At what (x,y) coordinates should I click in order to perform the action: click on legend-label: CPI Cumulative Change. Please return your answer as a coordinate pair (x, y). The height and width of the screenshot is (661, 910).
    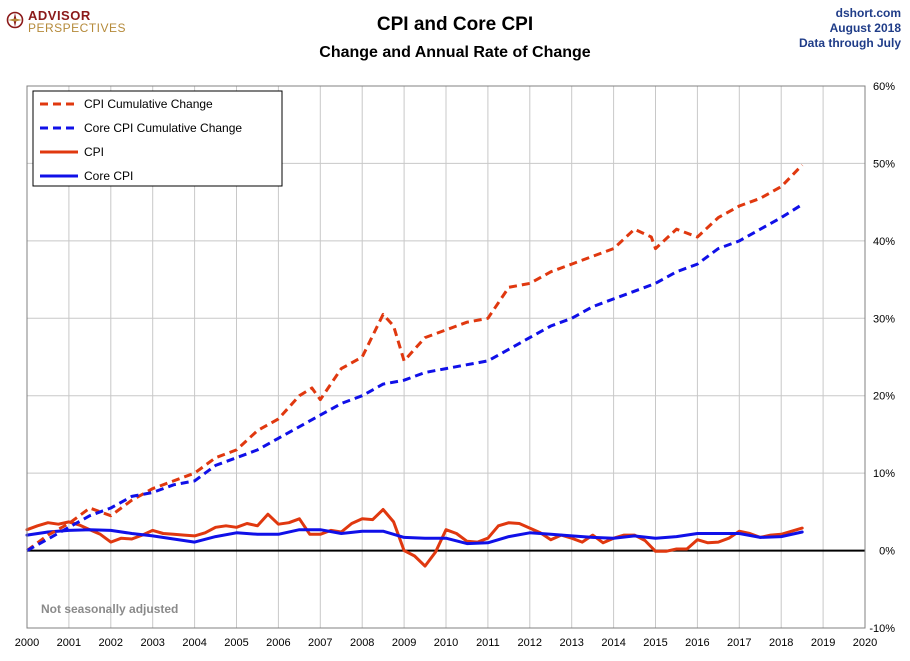
    Looking at the image, I should click on (148, 104).